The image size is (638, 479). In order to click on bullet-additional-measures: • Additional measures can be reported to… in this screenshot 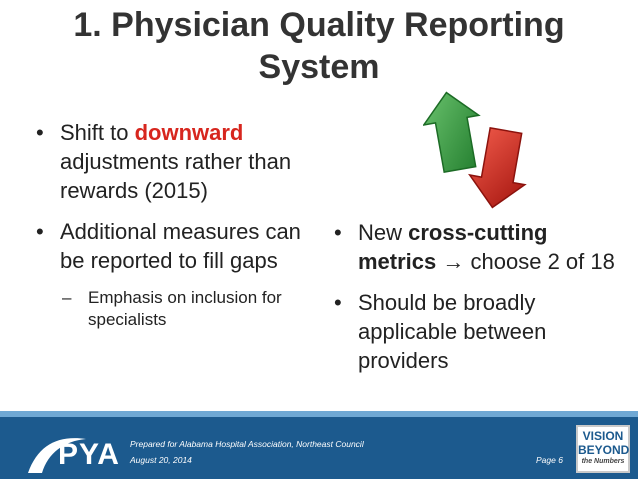, I will do `click(180, 246)`.